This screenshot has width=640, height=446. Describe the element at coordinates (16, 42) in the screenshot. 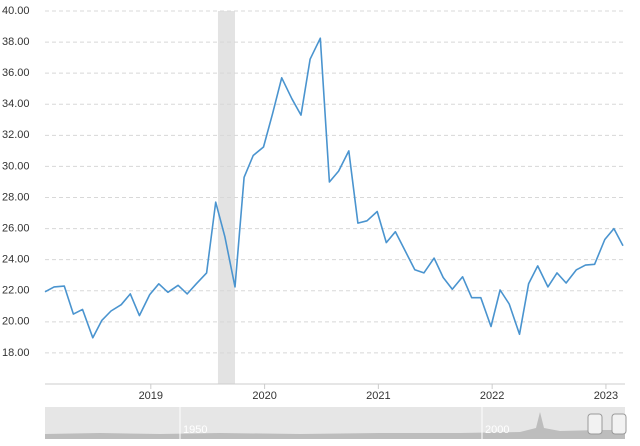

I see `y-tick-label: 38.00` at that location.